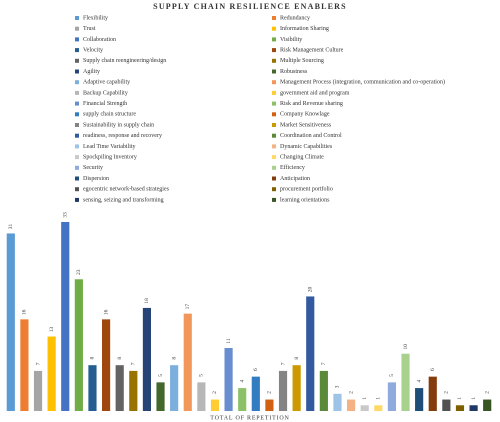 This screenshot has height=422, width=500. I want to click on data-label: 4, so click(419, 380).